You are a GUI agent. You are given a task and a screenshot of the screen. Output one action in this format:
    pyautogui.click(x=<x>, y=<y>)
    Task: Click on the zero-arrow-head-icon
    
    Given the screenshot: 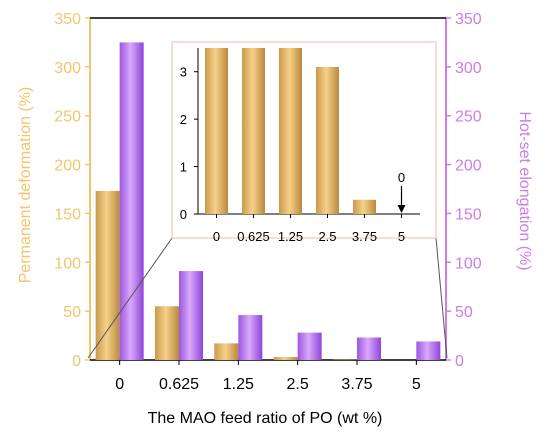 What is the action you would take?
    pyautogui.click(x=401, y=209)
    